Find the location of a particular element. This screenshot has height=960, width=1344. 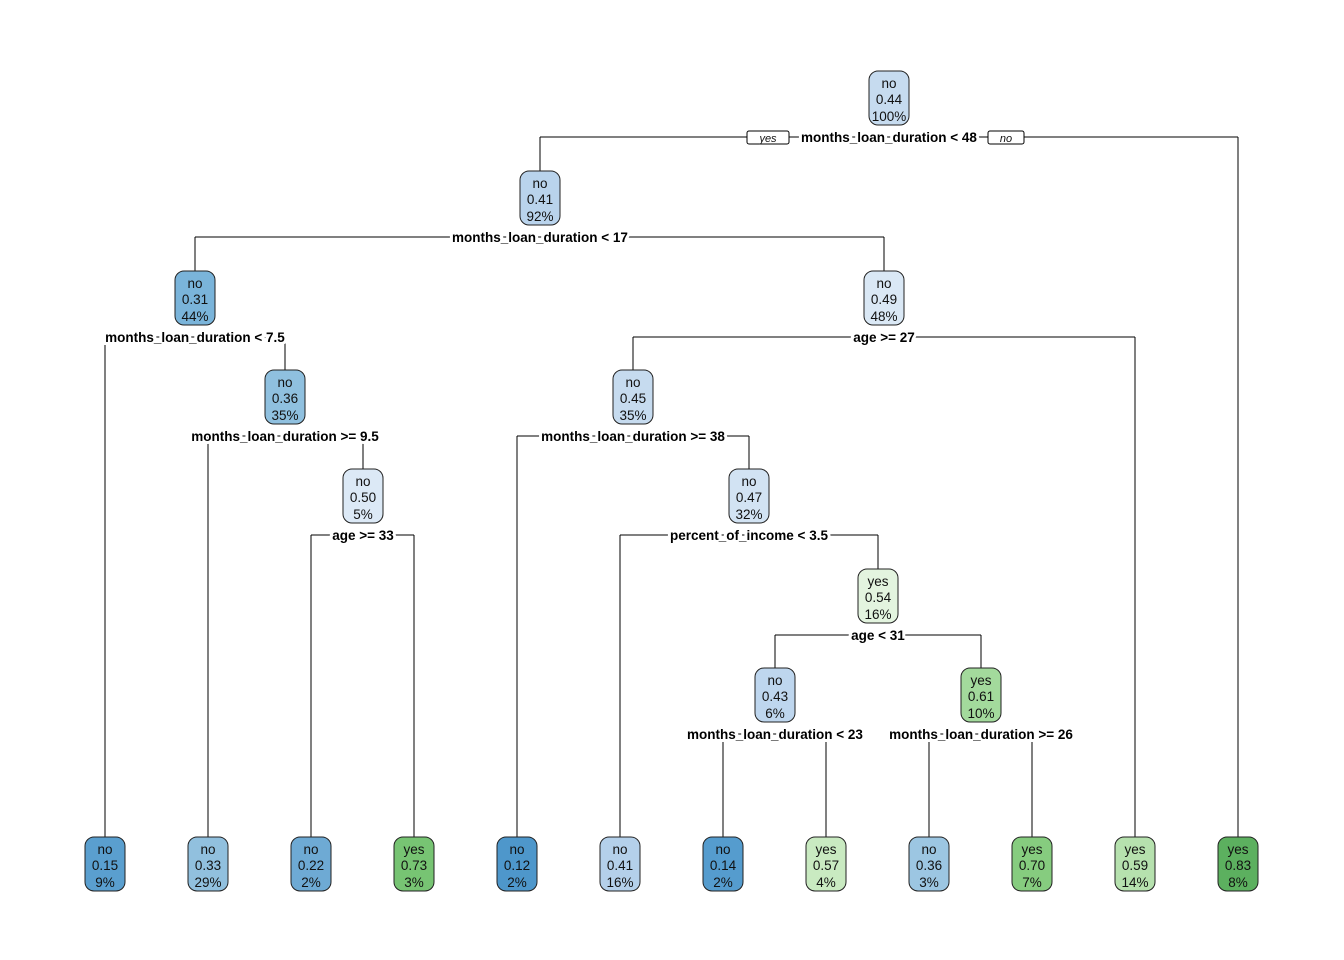

node-probability: 0.61 is located at coordinates (981, 696).